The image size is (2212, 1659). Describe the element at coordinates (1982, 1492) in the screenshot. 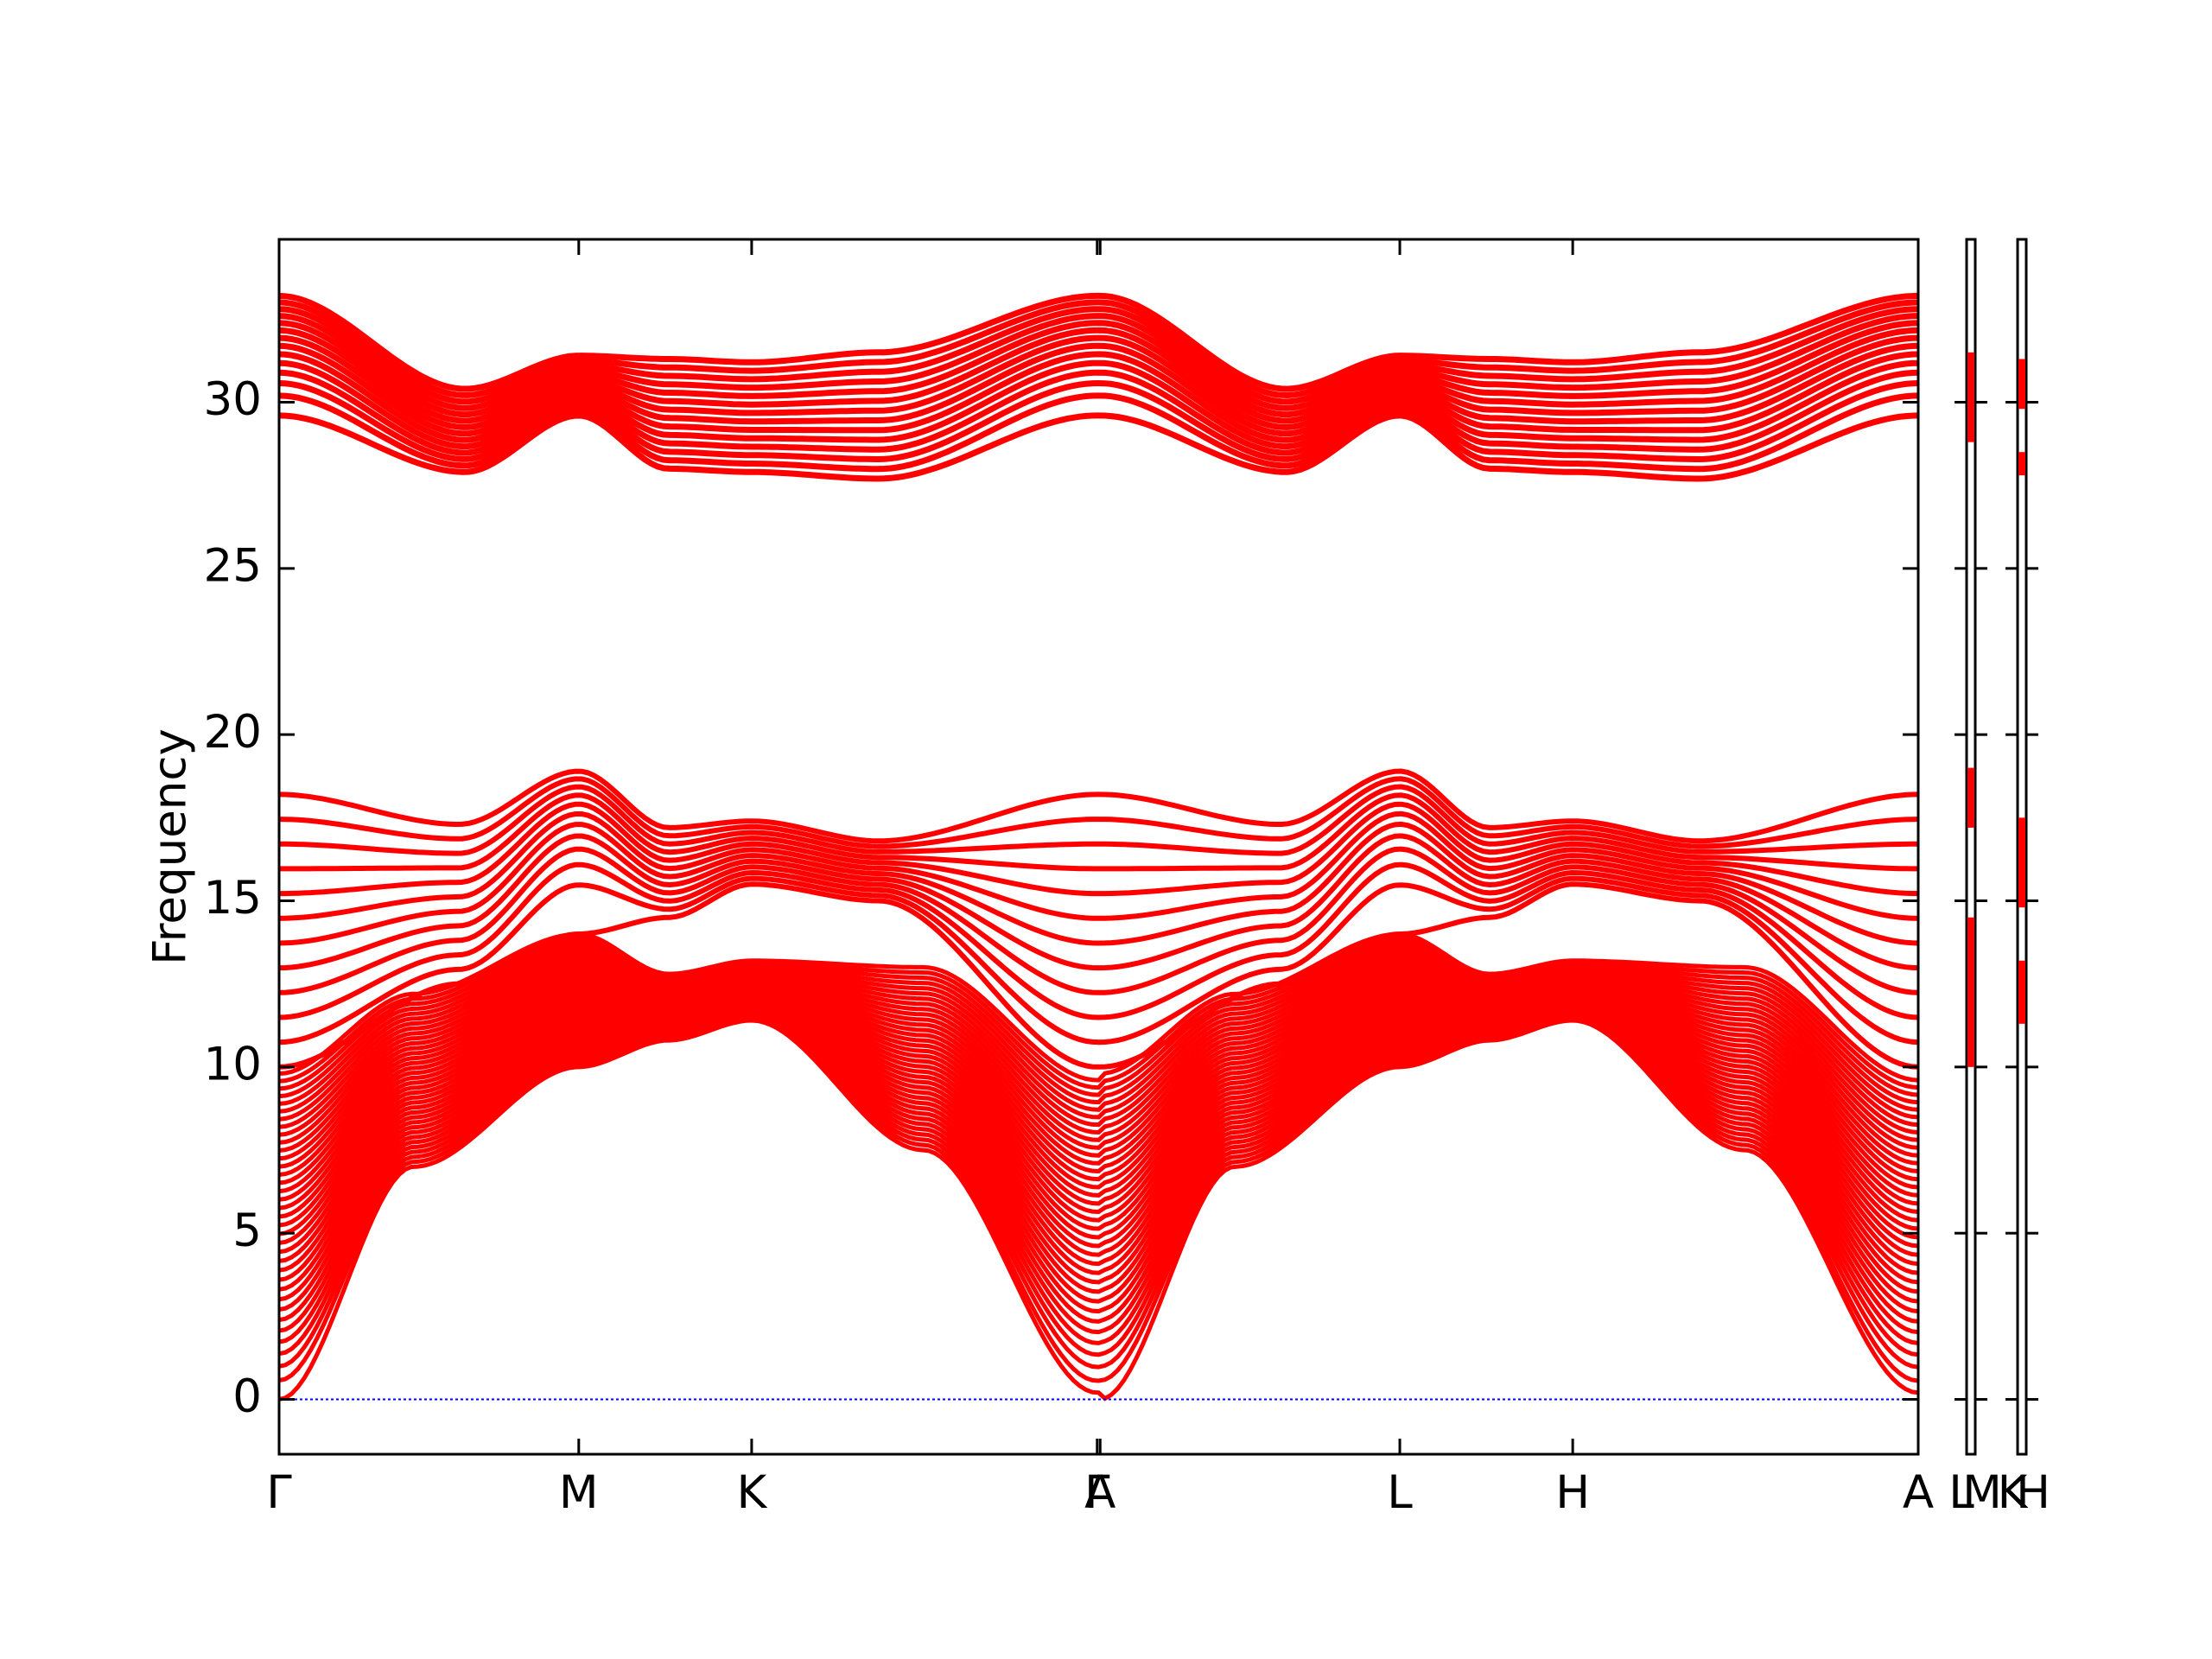

I see `side-panel-label: M` at that location.